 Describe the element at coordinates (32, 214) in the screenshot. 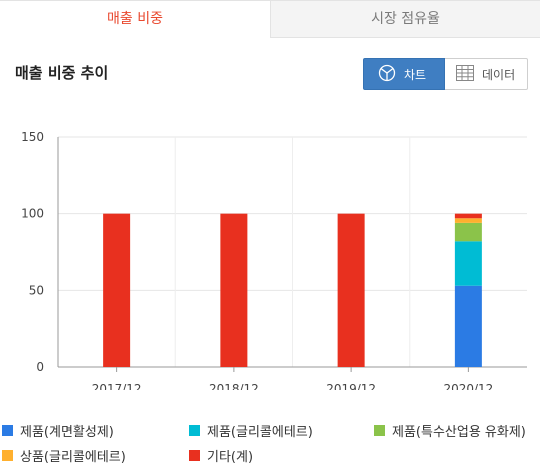

I see `y-tick-label: 100` at that location.